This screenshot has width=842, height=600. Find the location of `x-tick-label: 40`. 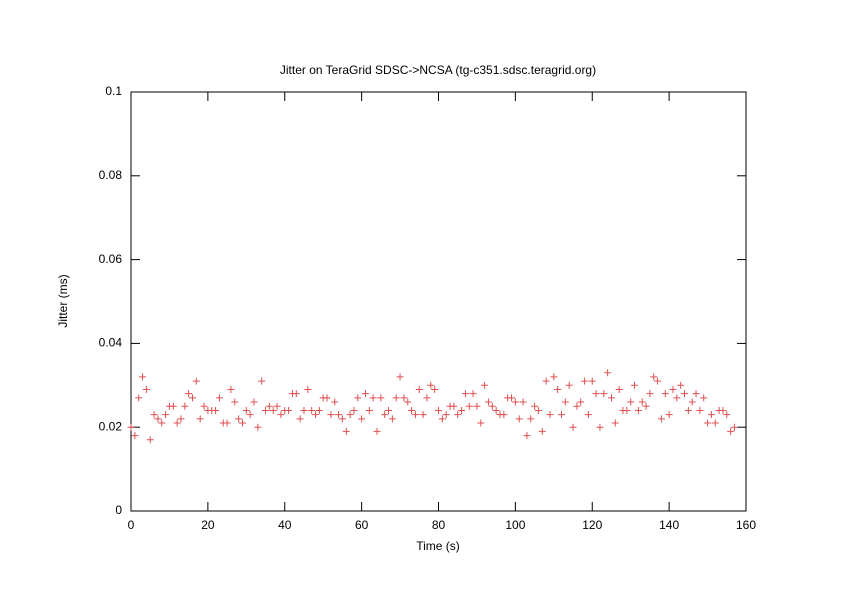

x-tick-label: 40 is located at coordinates (285, 525).